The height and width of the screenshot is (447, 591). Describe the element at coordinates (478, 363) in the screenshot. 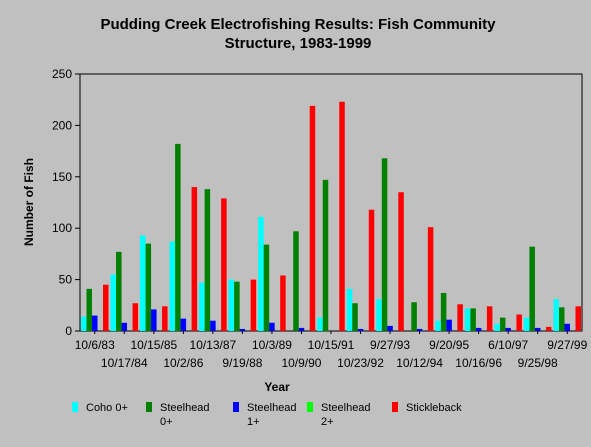

I see `x-tick-label: 10/16/96` at that location.